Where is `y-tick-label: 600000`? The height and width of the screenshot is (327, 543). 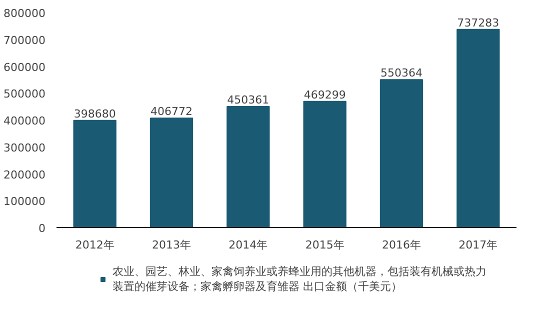 y-tick-label: 600000 is located at coordinates (25, 67).